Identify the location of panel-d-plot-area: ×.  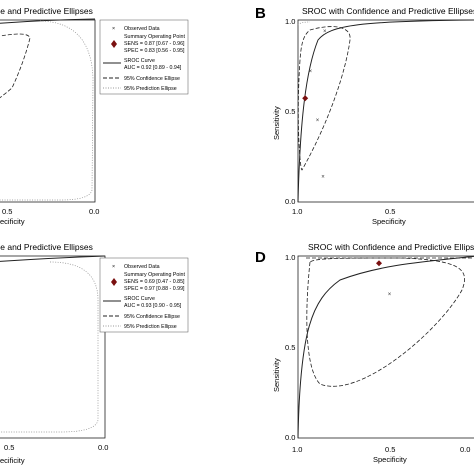
(385, 347).